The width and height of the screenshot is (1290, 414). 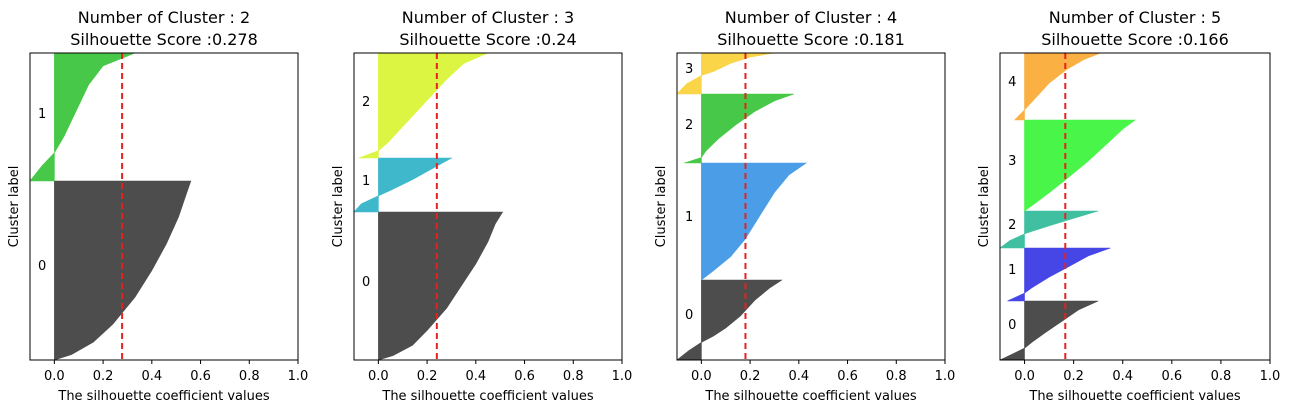 I want to click on chart-title: Number of Cluster : 3, so click(x=488, y=17).